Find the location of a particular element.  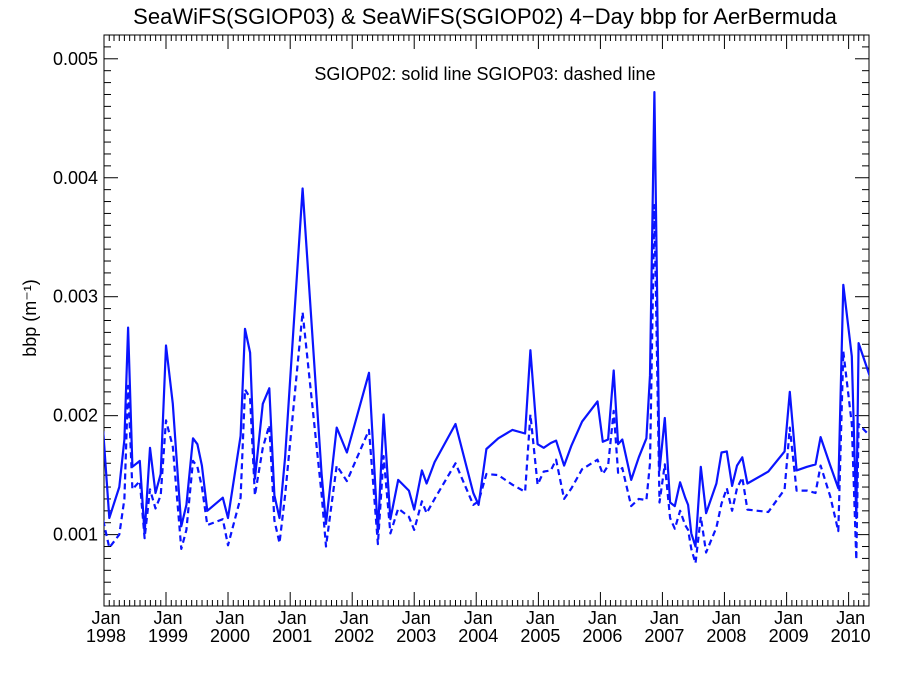

x-tick-year-label: 2010 is located at coordinates (851, 636).